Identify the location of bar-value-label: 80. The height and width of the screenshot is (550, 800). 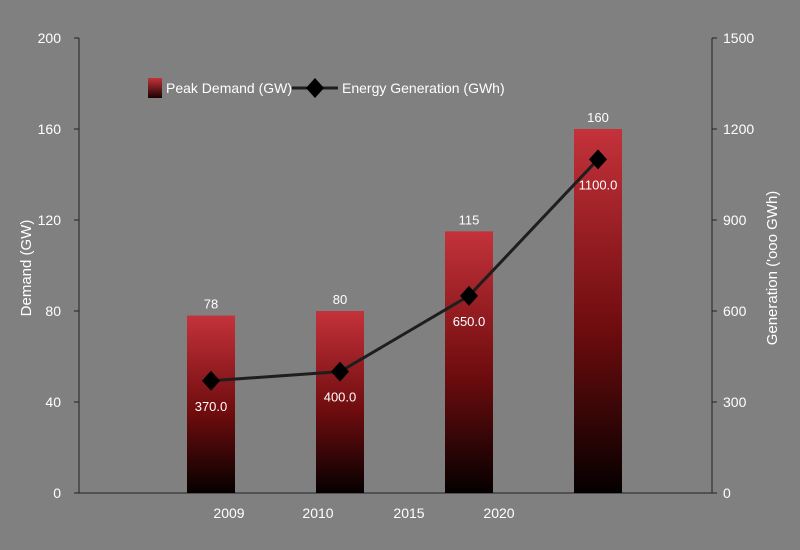
(340, 299).